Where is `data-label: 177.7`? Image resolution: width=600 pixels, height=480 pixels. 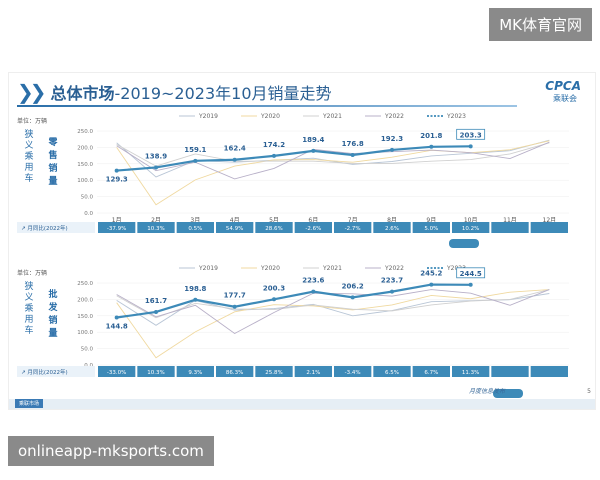
data-label: 177.7 is located at coordinates (235, 296).